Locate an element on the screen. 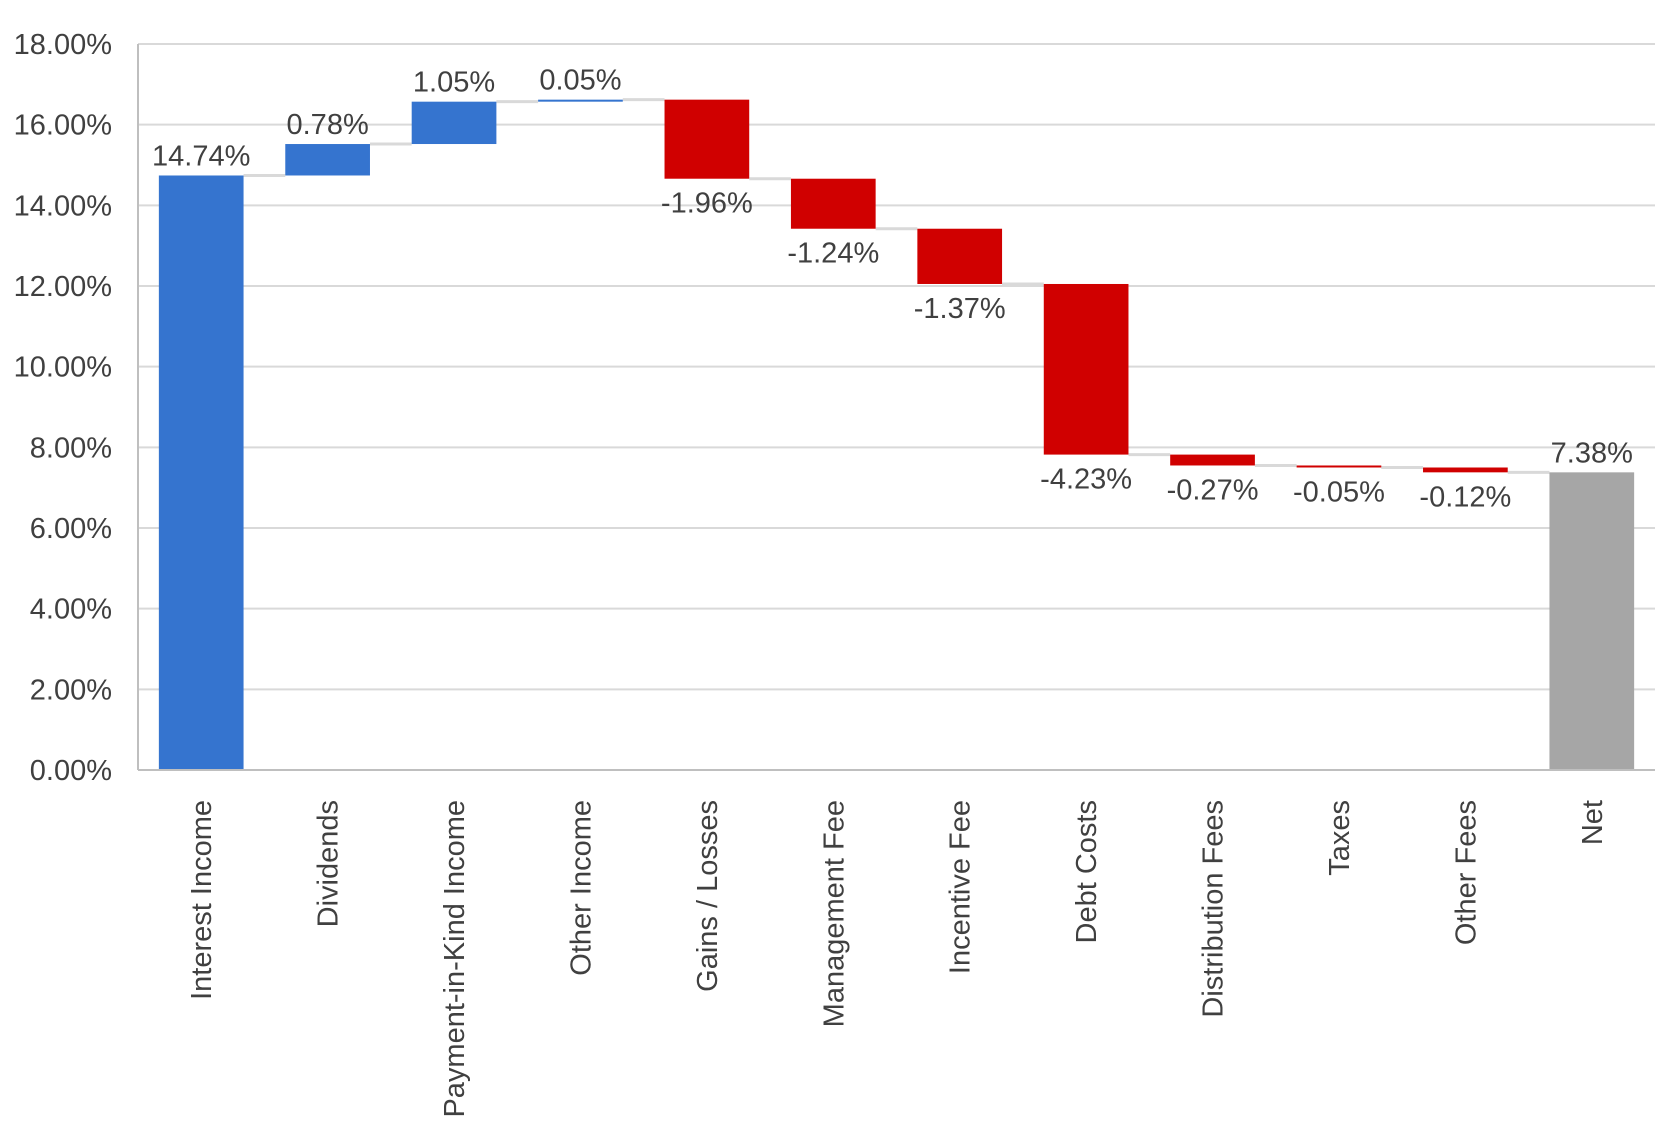  data-label: -0.05% is located at coordinates (1339, 493).